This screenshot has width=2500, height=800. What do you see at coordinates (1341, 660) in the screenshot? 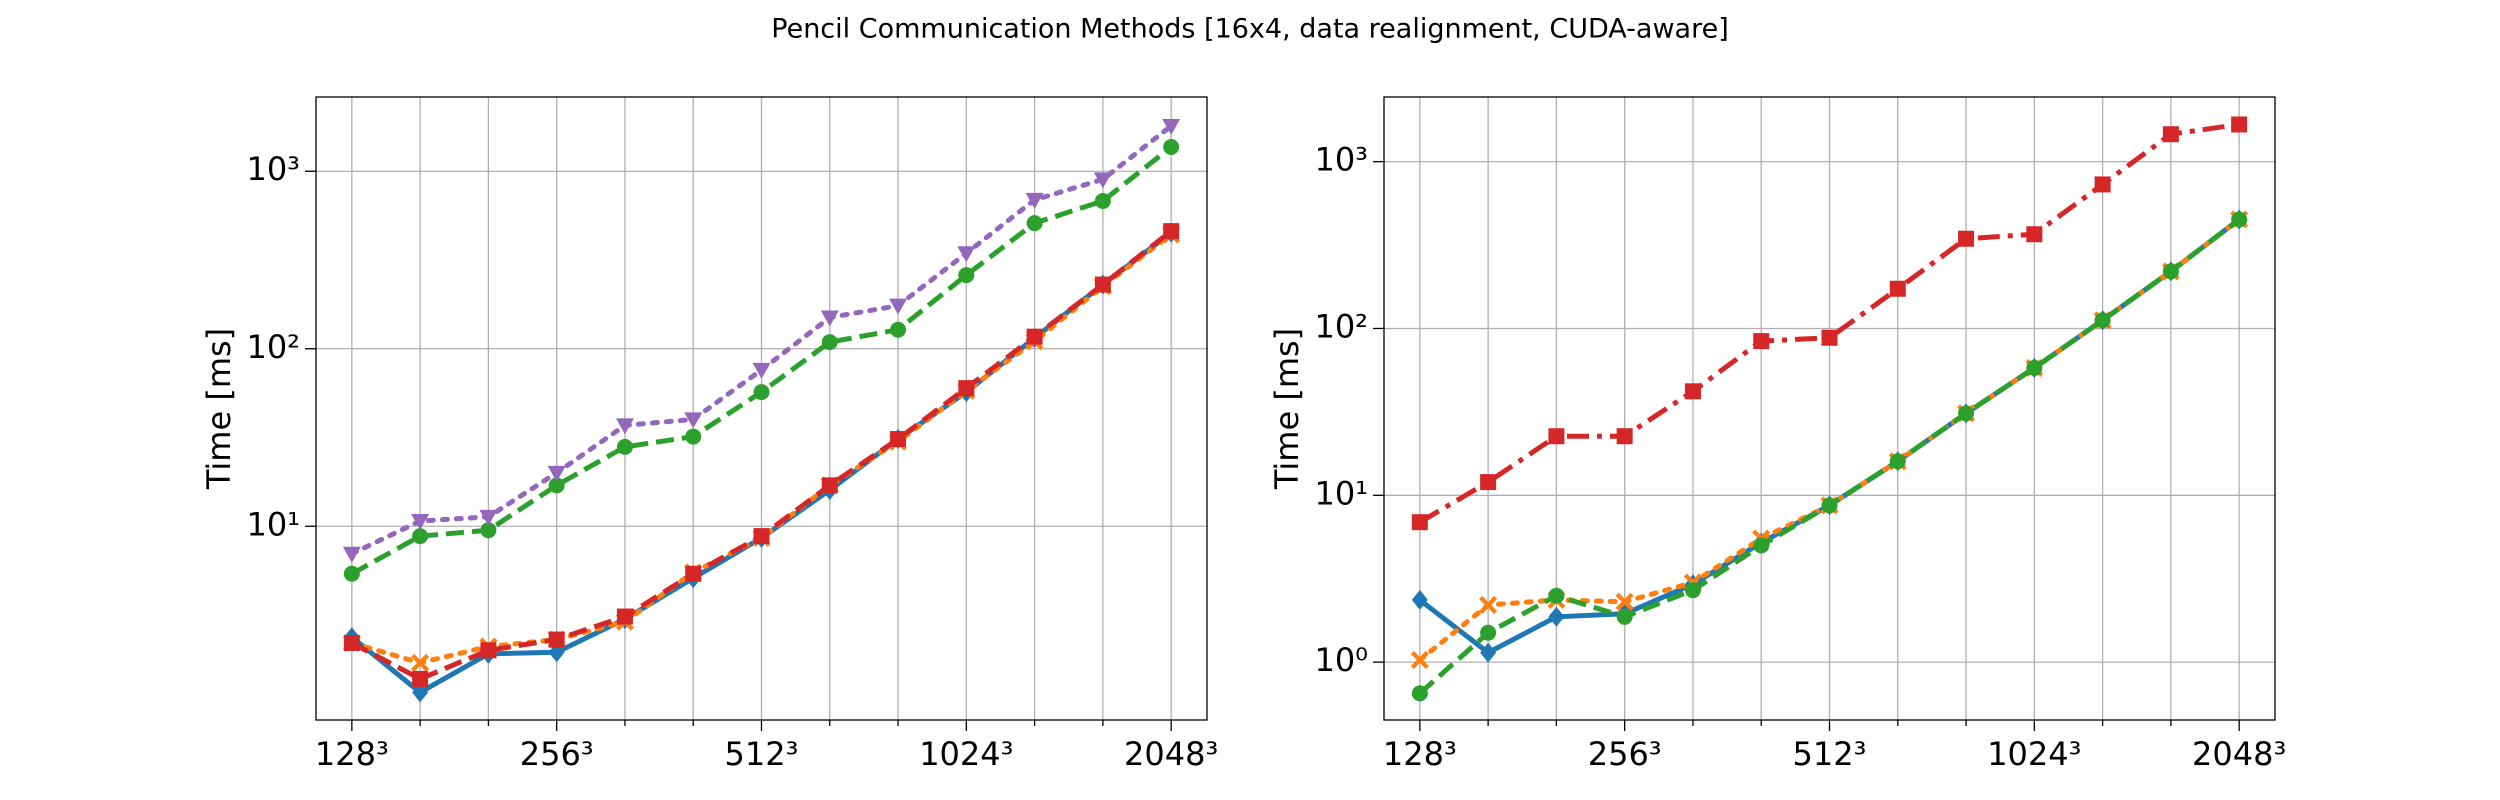
I see `y-tick-label: 10⁰` at bounding box center [1341, 660].